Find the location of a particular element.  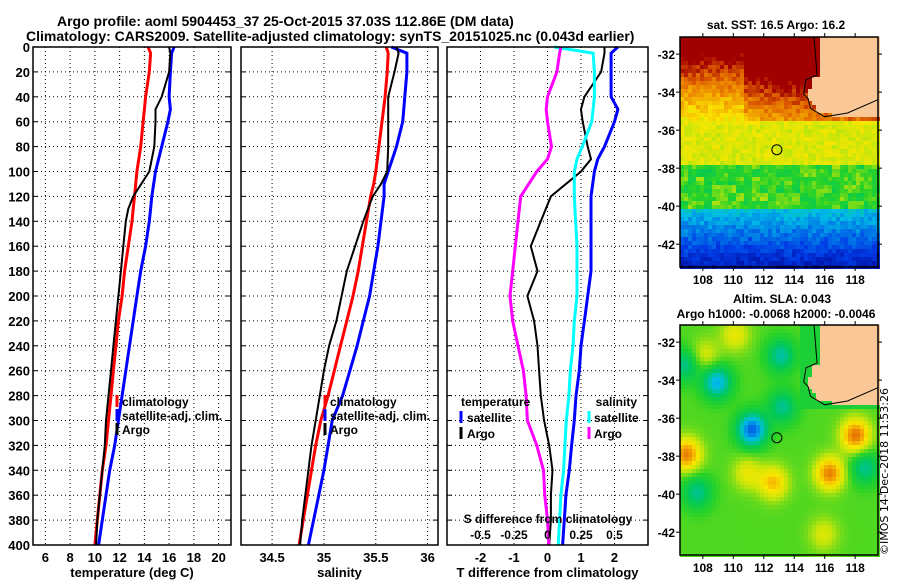

x-tick-label: 16 is located at coordinates (169, 557).